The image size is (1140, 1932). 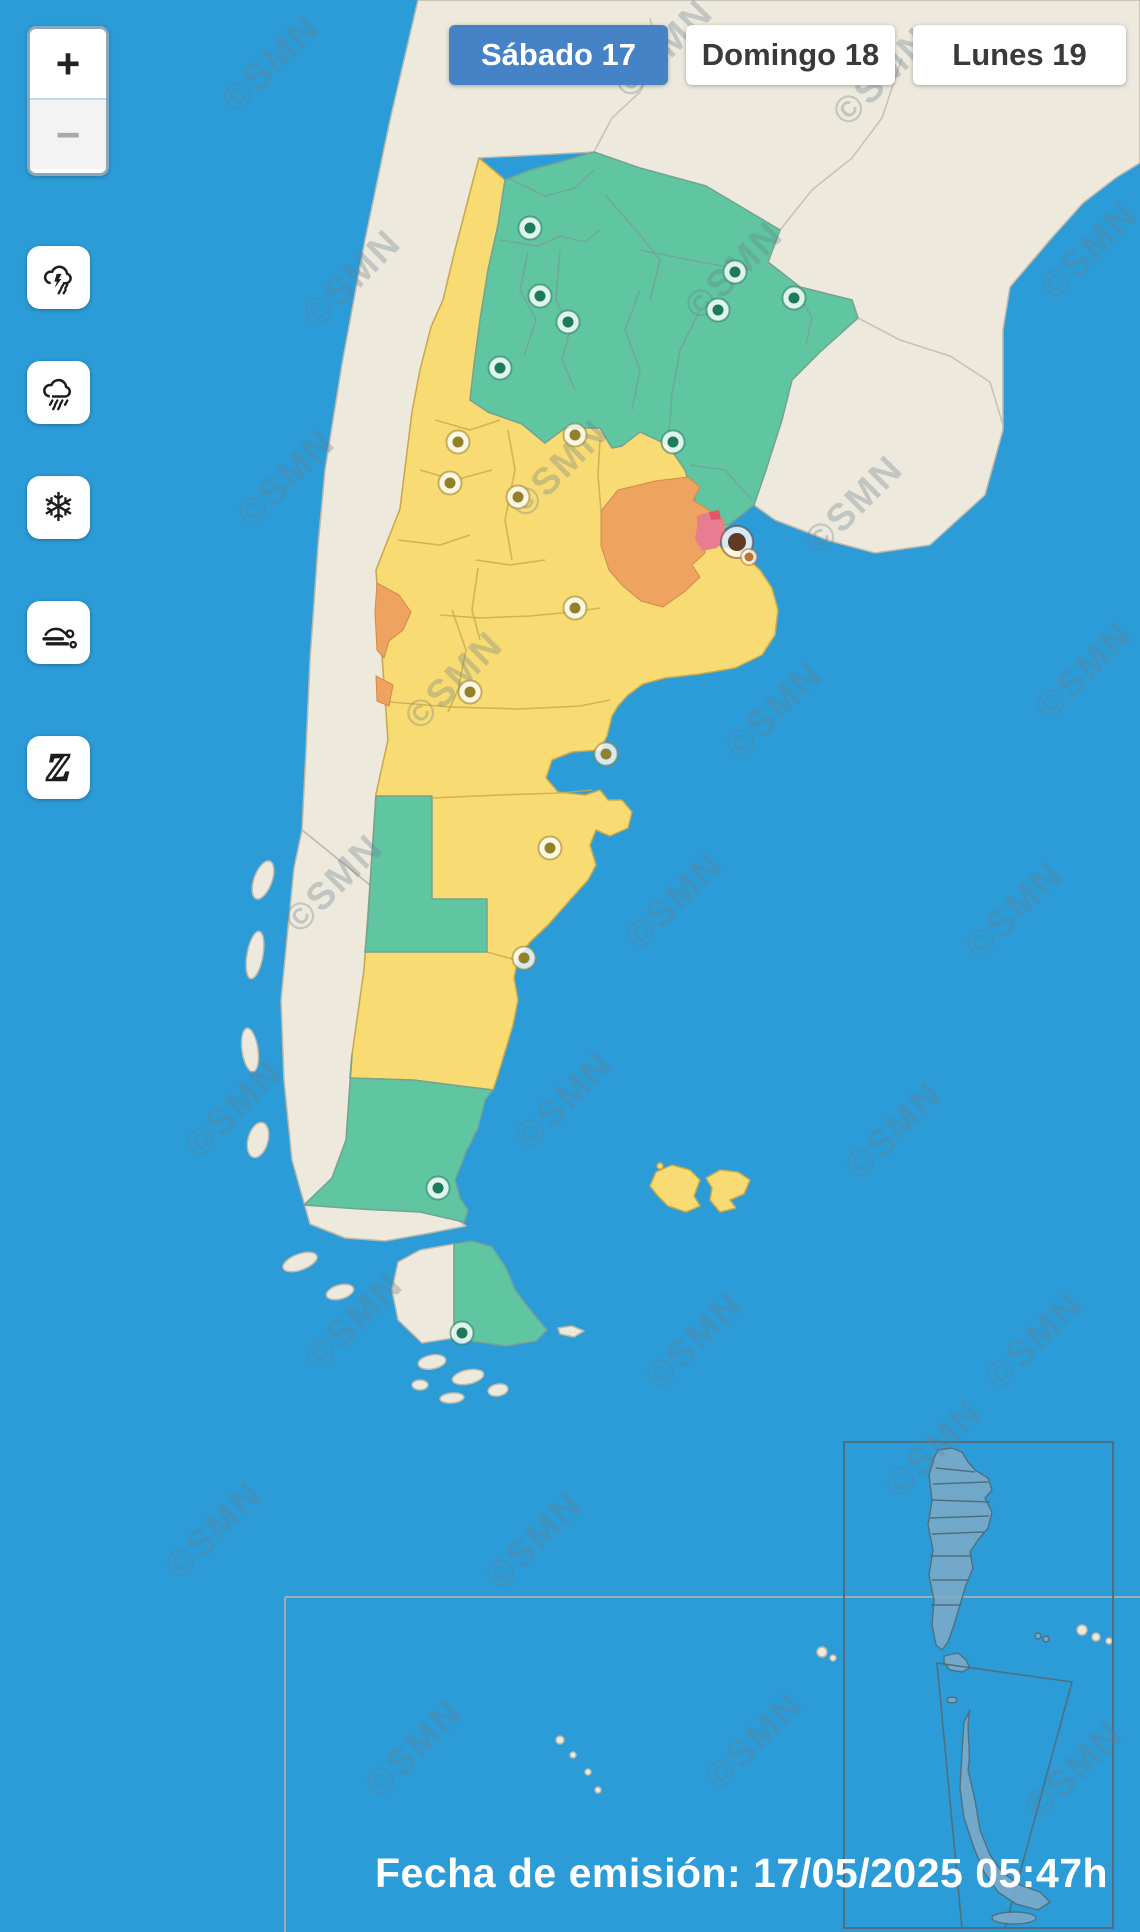 I want to click on inset-antarctic-sector, so click(x=1005, y=1795).